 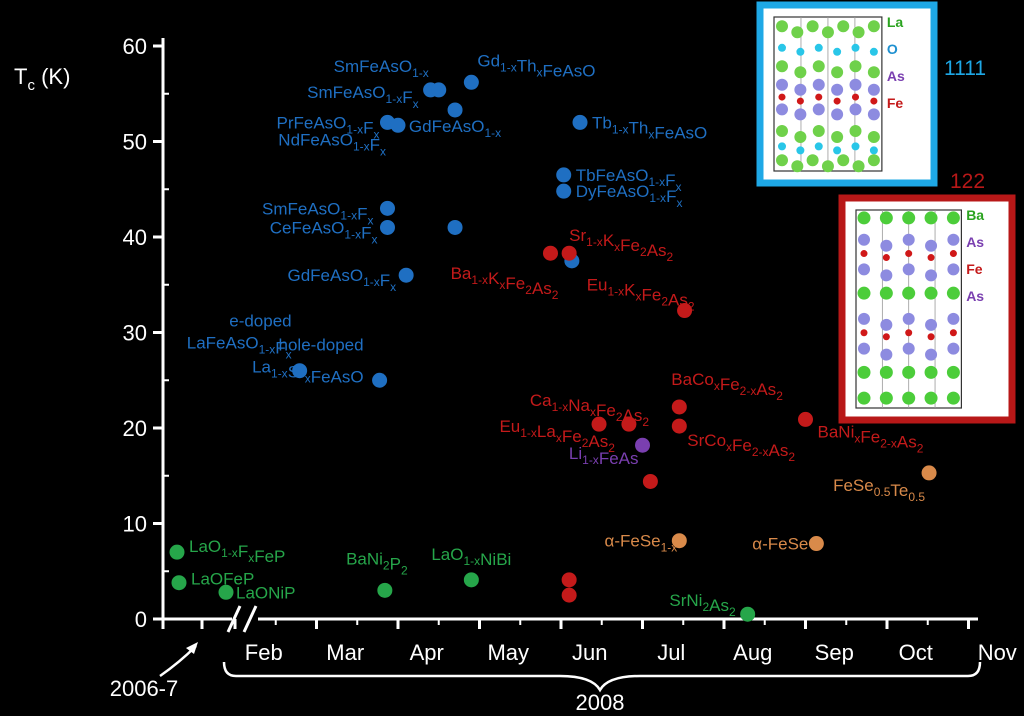 I want to click on point-label: TbFeAsO1-xFx, so click(x=629, y=180).